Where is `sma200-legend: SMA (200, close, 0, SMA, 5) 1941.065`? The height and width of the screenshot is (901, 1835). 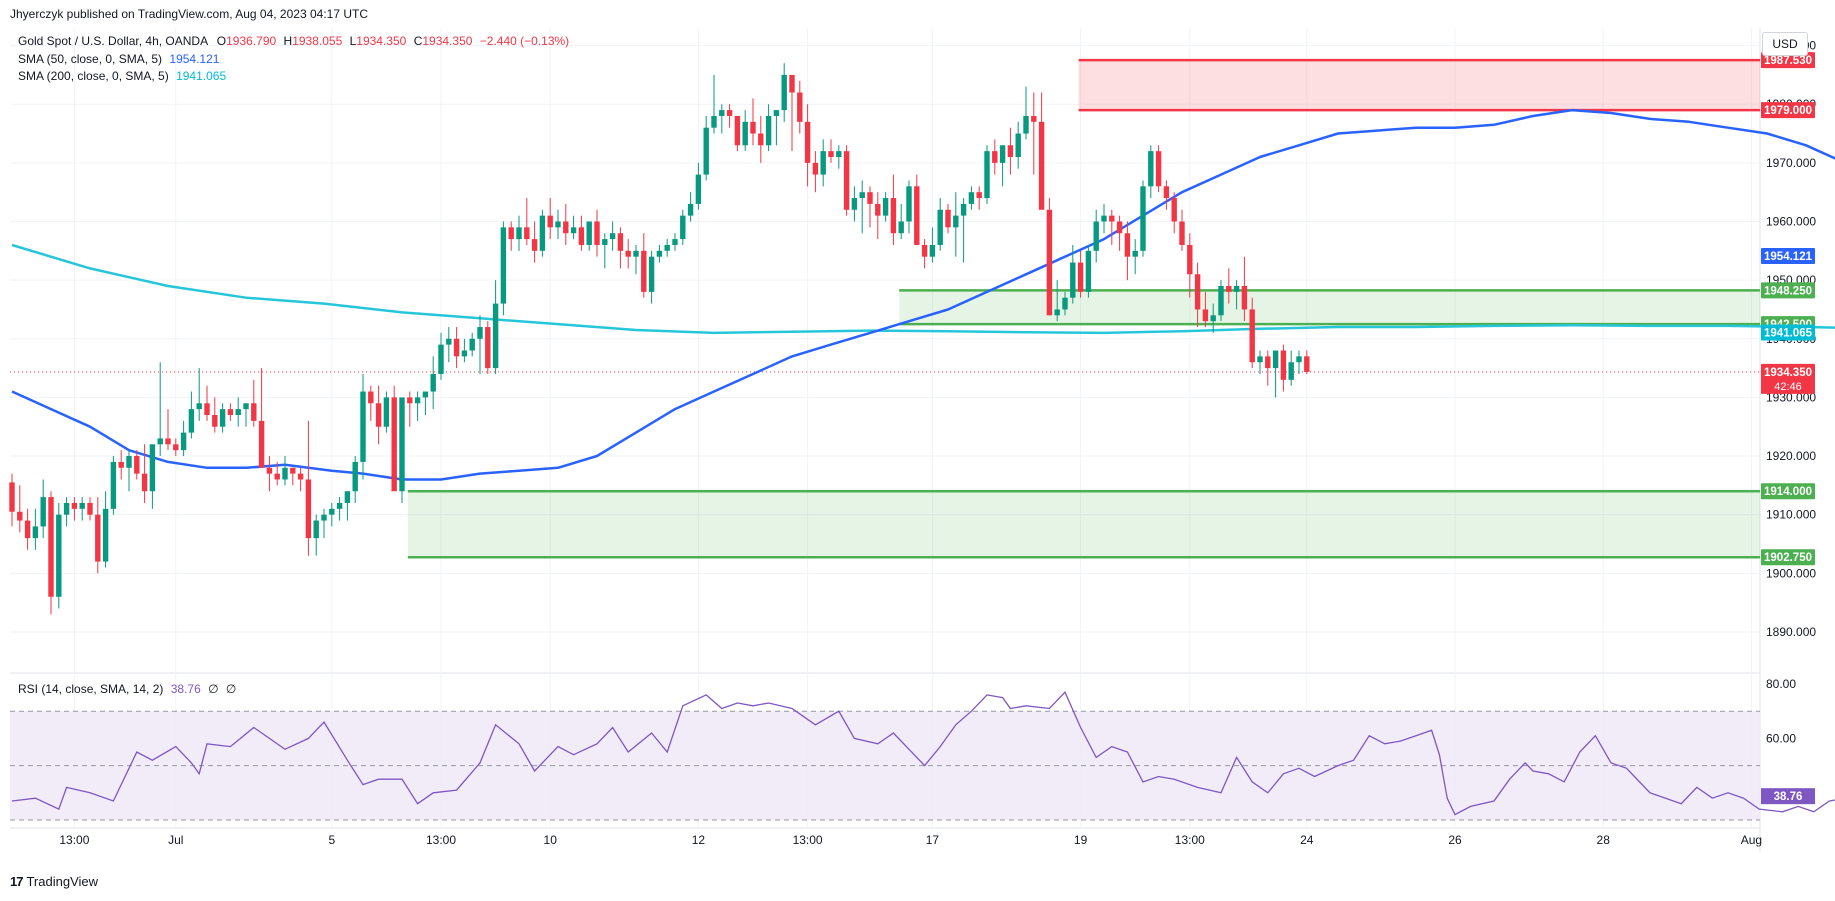
sma200-legend: SMA (200, close, 0, SMA, 5) 1941.065 is located at coordinates (122, 76).